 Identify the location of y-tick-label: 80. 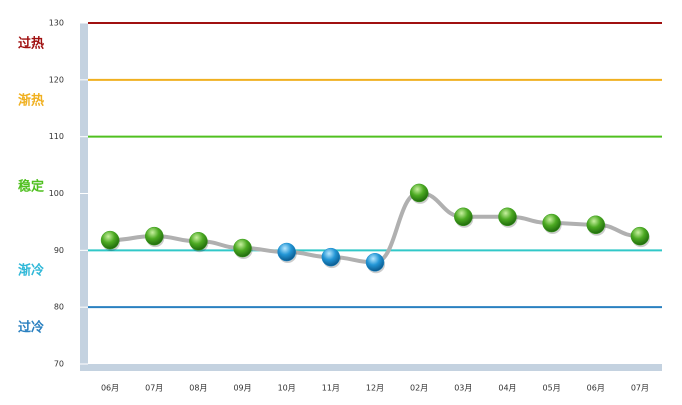
(59, 307).